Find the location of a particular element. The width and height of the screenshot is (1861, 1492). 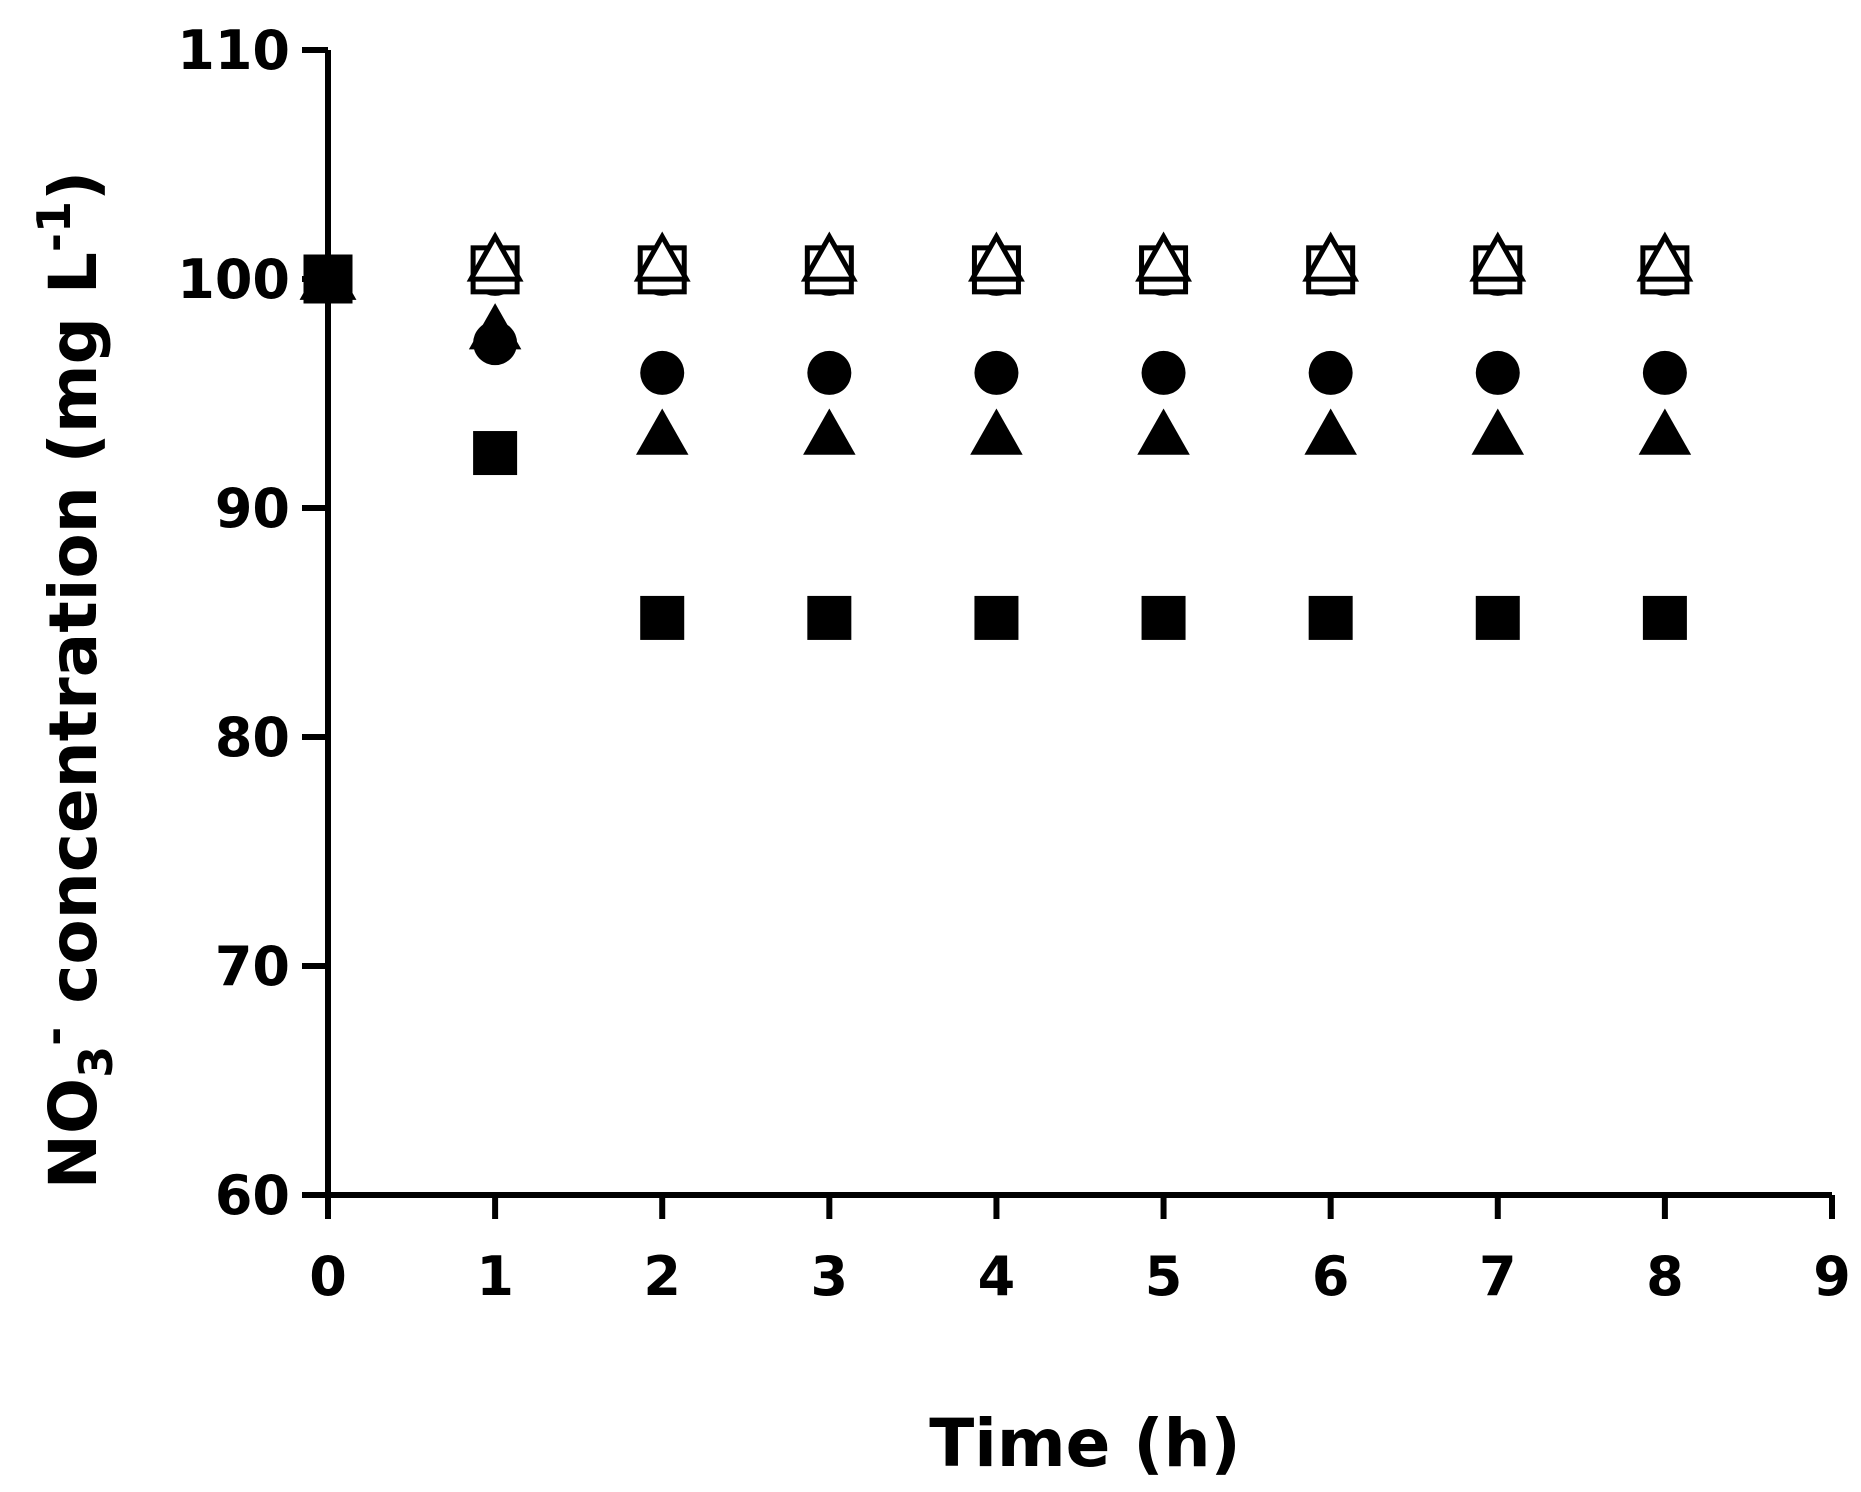

y-axis-title-text: concentration (mg L is located at coordinates (73, 639).